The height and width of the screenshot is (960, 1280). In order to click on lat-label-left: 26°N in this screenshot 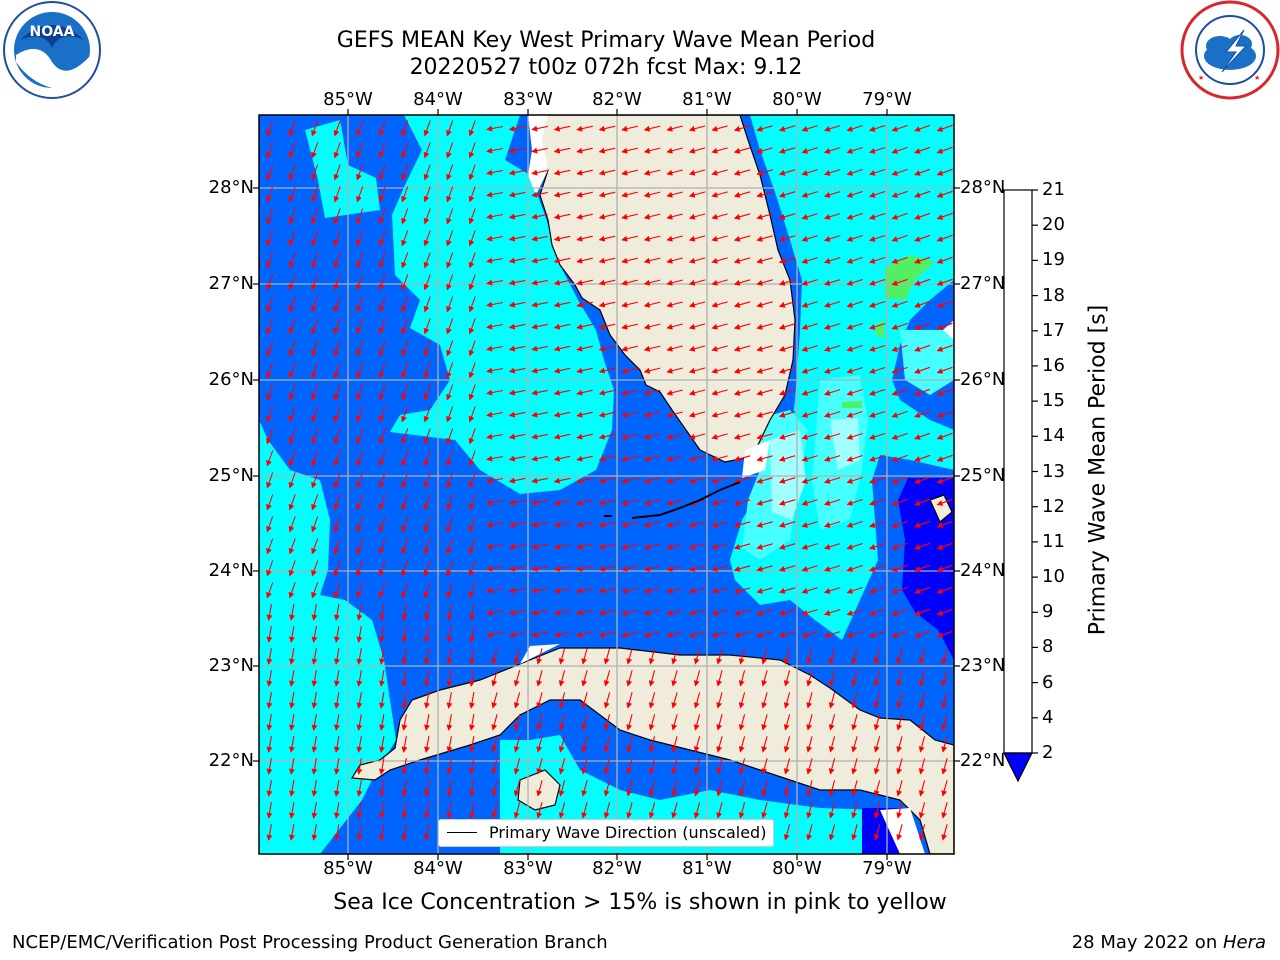, I will do `click(231, 379)`.